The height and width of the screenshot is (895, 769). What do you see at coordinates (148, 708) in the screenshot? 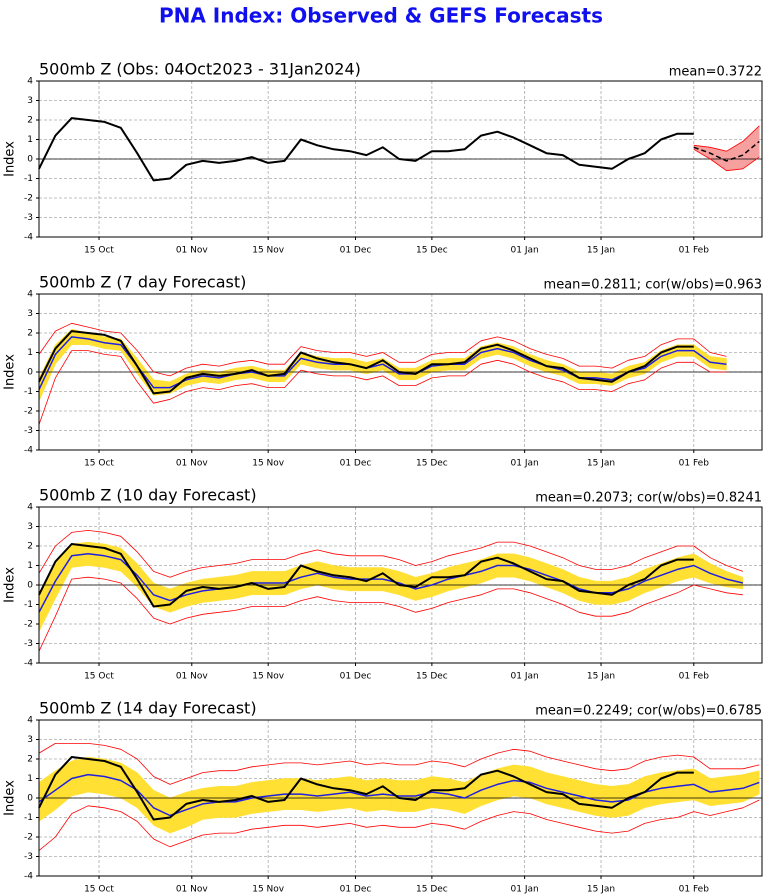
I see `panel-title: 500mb Z (14 day Forecast)` at bounding box center [148, 708].